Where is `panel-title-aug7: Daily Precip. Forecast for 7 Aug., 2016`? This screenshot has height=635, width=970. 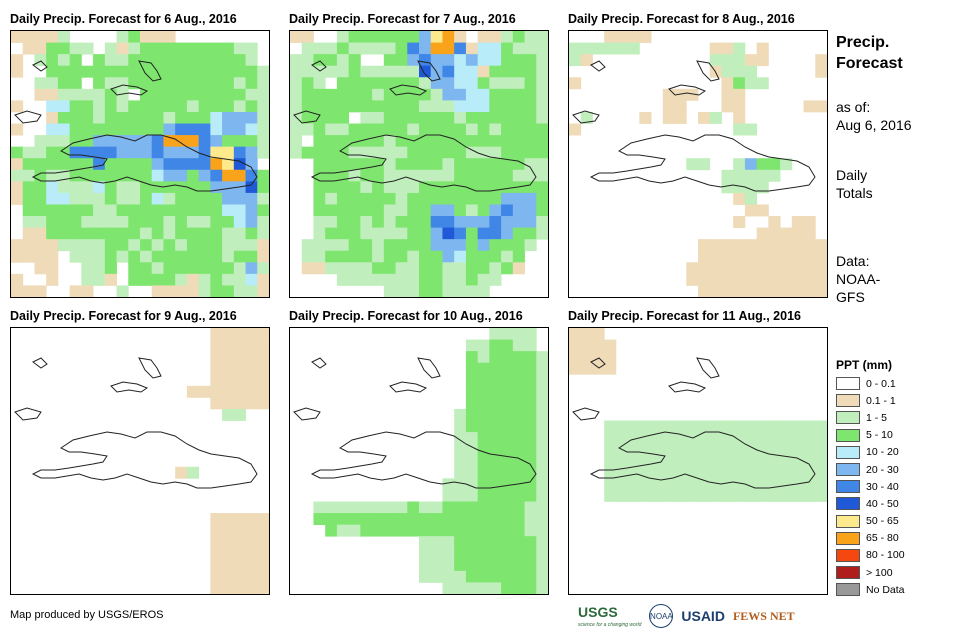
panel-title-aug7: Daily Precip. Forecast for 7 Aug., 2016 is located at coordinates (402, 19).